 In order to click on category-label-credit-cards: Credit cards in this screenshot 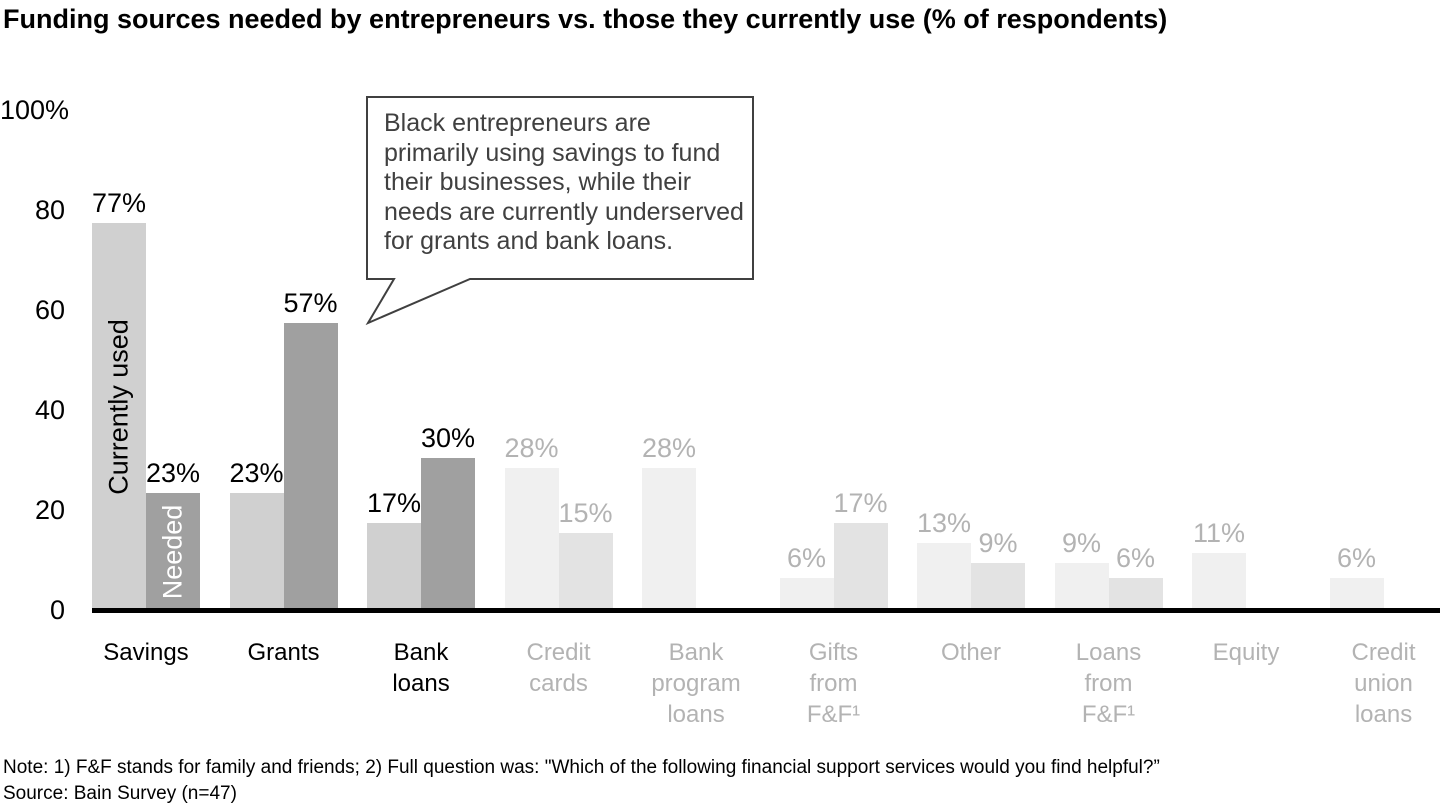, I will do `click(558, 668)`.